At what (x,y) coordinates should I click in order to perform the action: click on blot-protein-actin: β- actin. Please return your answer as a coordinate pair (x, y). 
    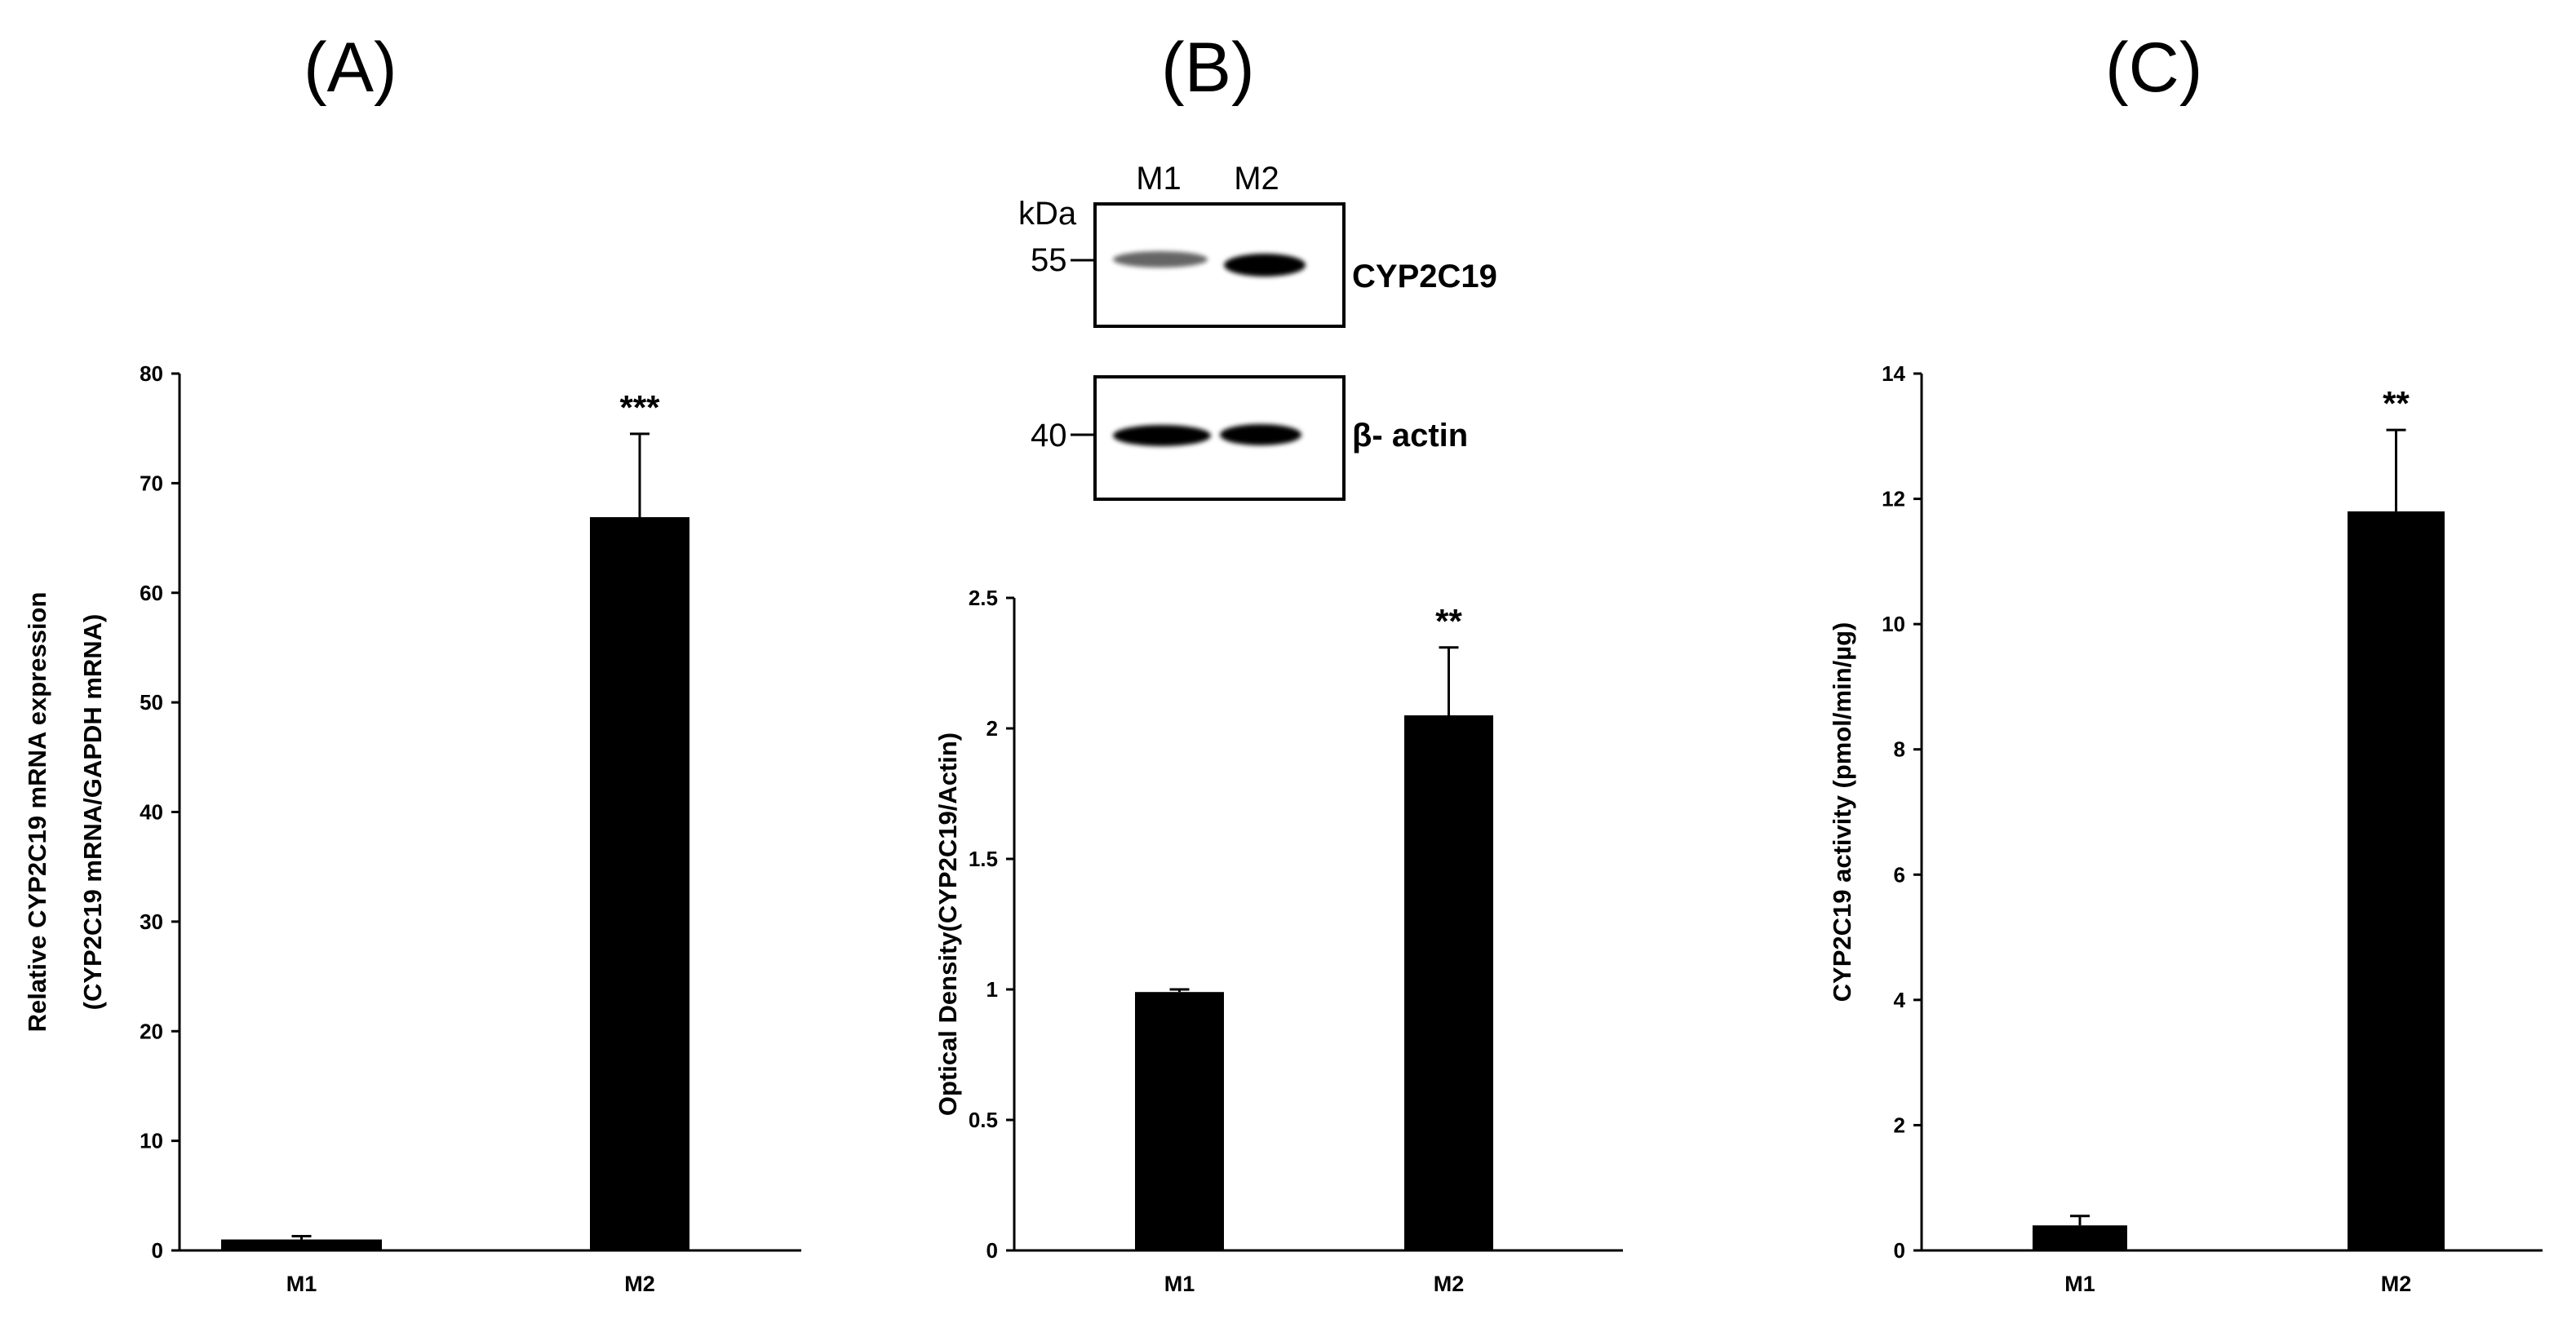
    Looking at the image, I should click on (1410, 436).